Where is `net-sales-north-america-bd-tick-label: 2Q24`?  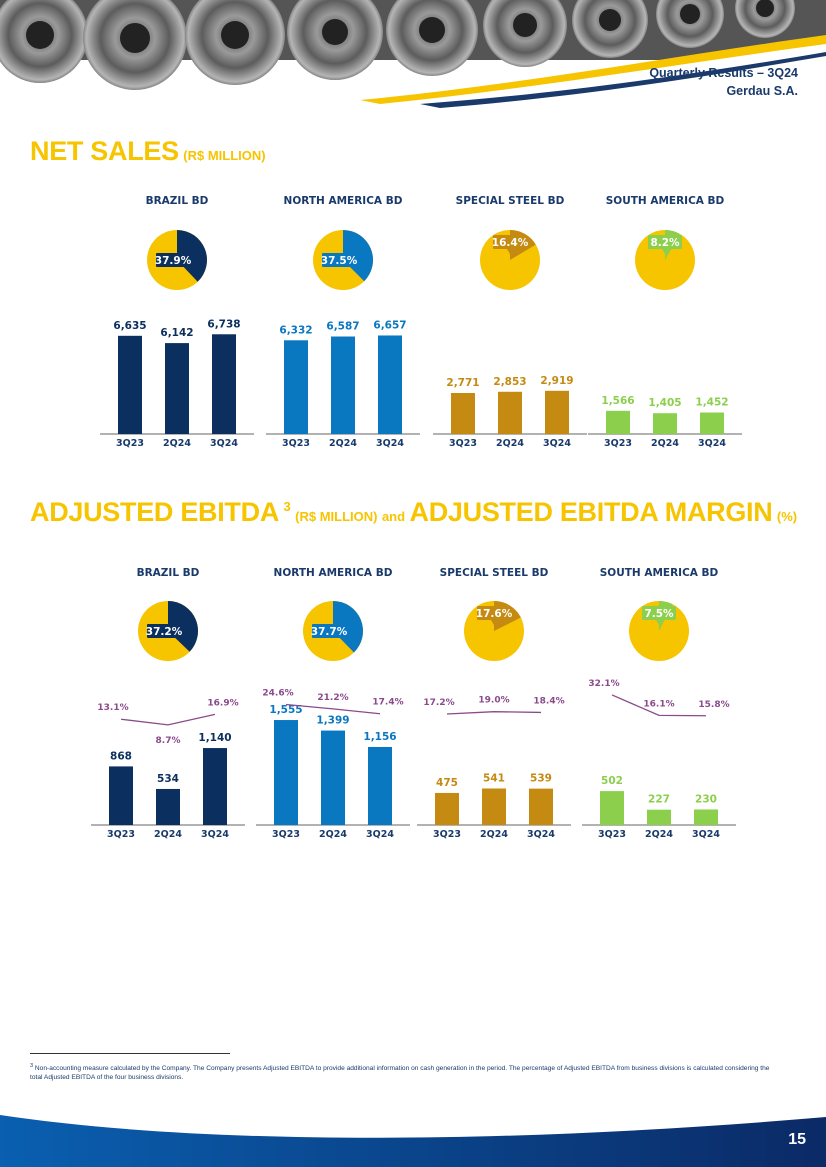
net-sales-north-america-bd-tick-label: 2Q24 is located at coordinates (343, 443).